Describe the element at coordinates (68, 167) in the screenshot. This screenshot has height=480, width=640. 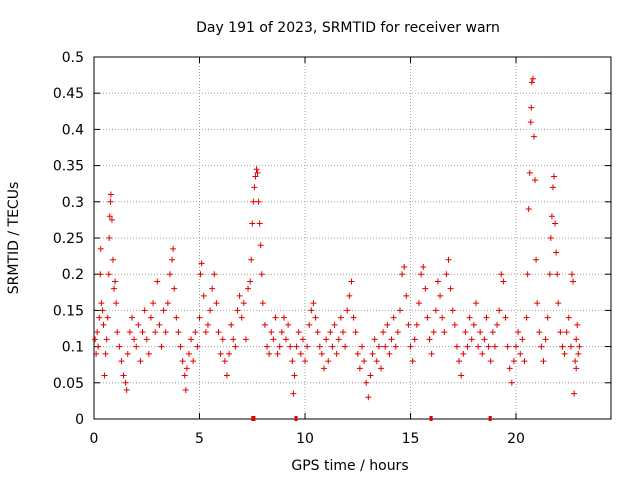
I see `y-tick-label: 0.35` at that location.